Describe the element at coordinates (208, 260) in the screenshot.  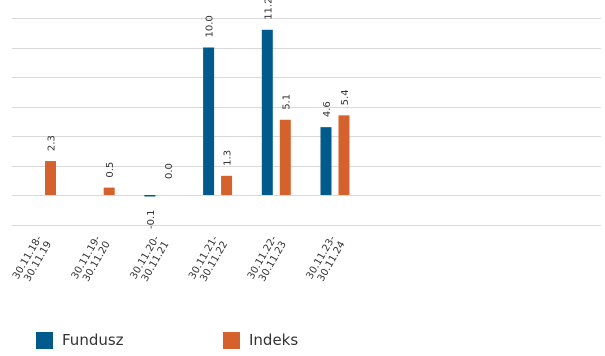
I see `x-tick-label-3: 30.11.21-30.11.22` at that location.